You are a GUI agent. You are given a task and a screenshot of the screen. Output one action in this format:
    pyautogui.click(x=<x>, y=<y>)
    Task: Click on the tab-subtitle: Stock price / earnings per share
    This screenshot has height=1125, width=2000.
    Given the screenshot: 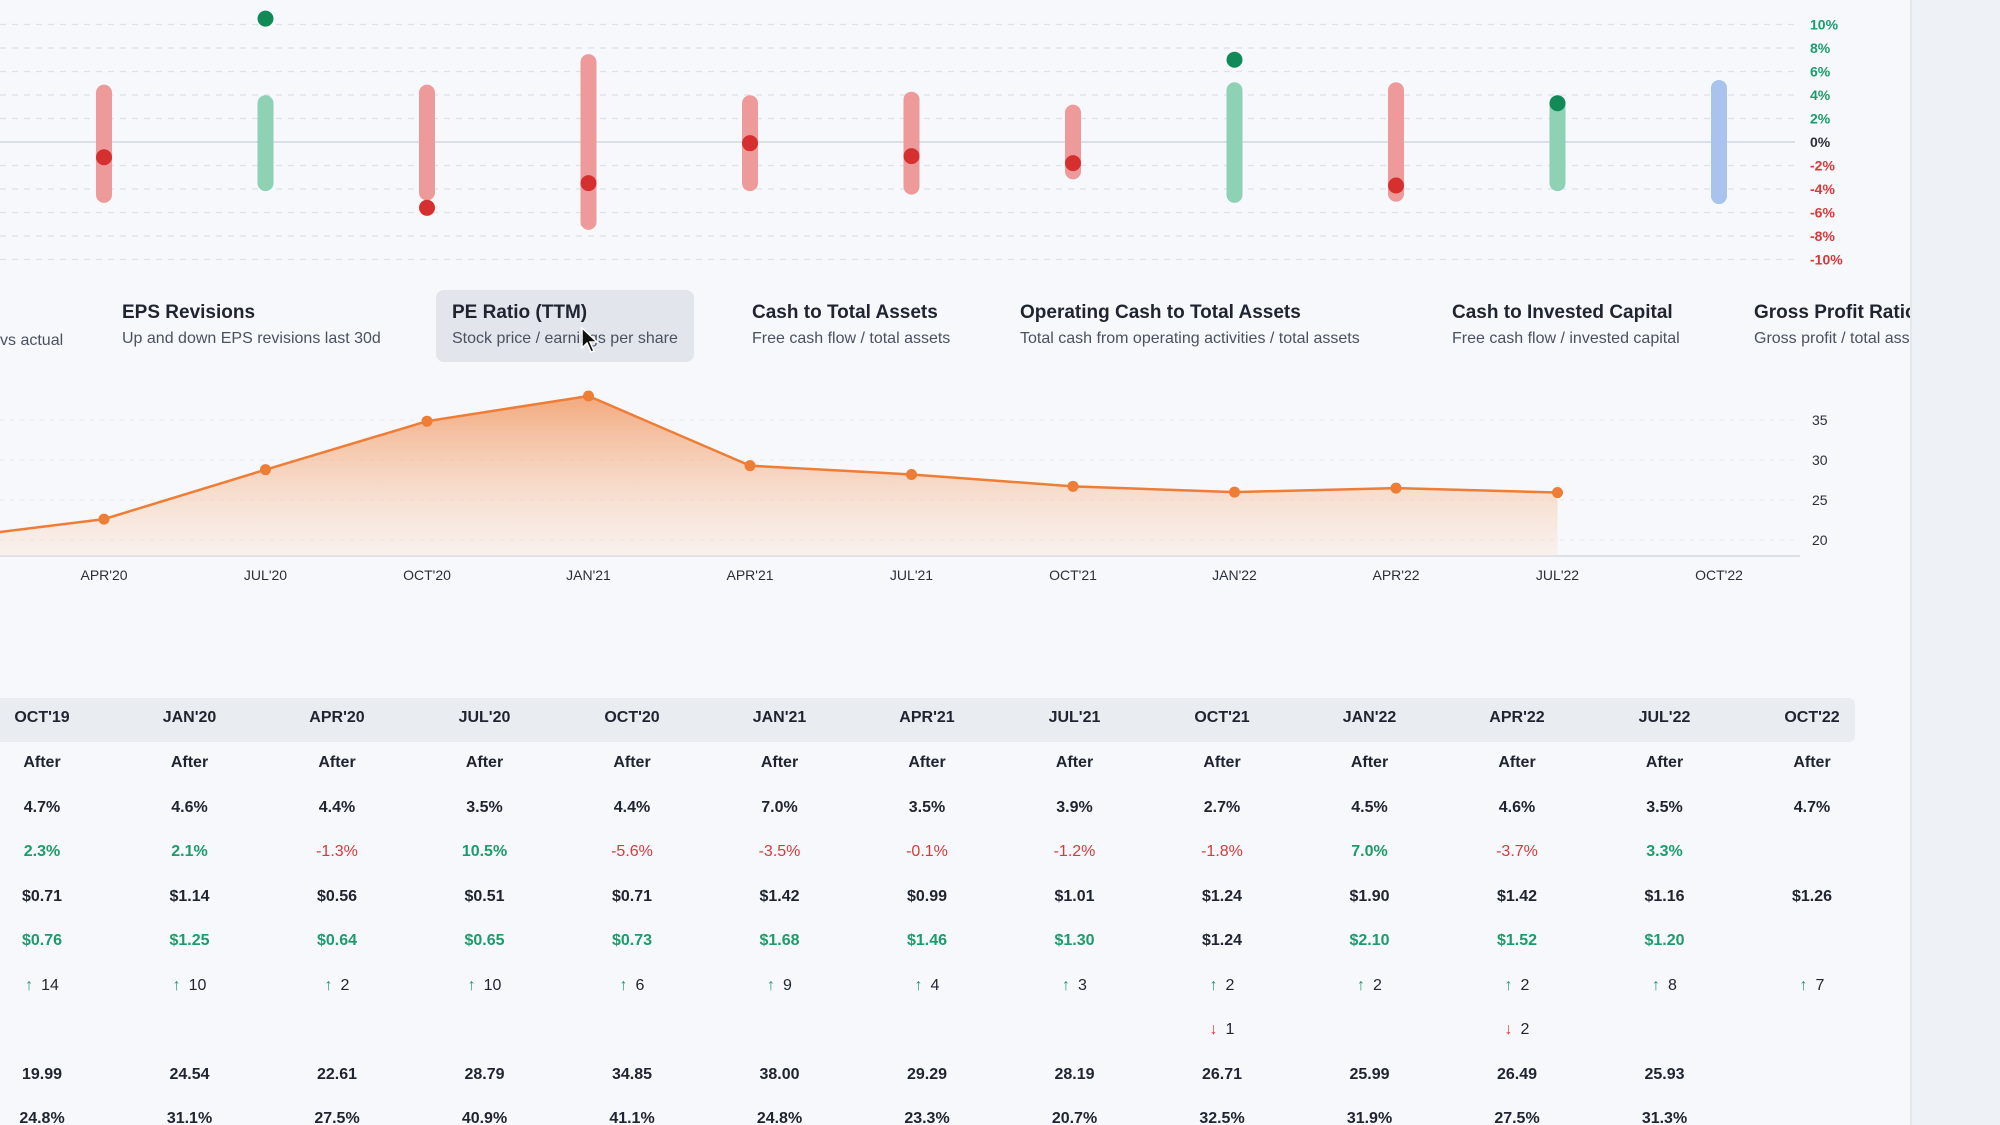 What is the action you would take?
    pyautogui.click(x=565, y=338)
    